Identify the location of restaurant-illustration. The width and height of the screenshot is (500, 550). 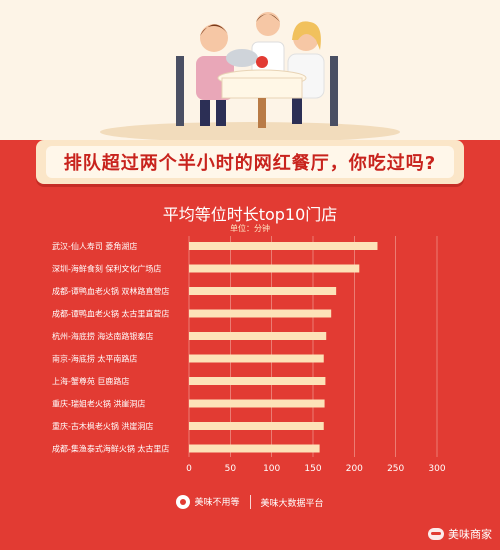
(250, 77).